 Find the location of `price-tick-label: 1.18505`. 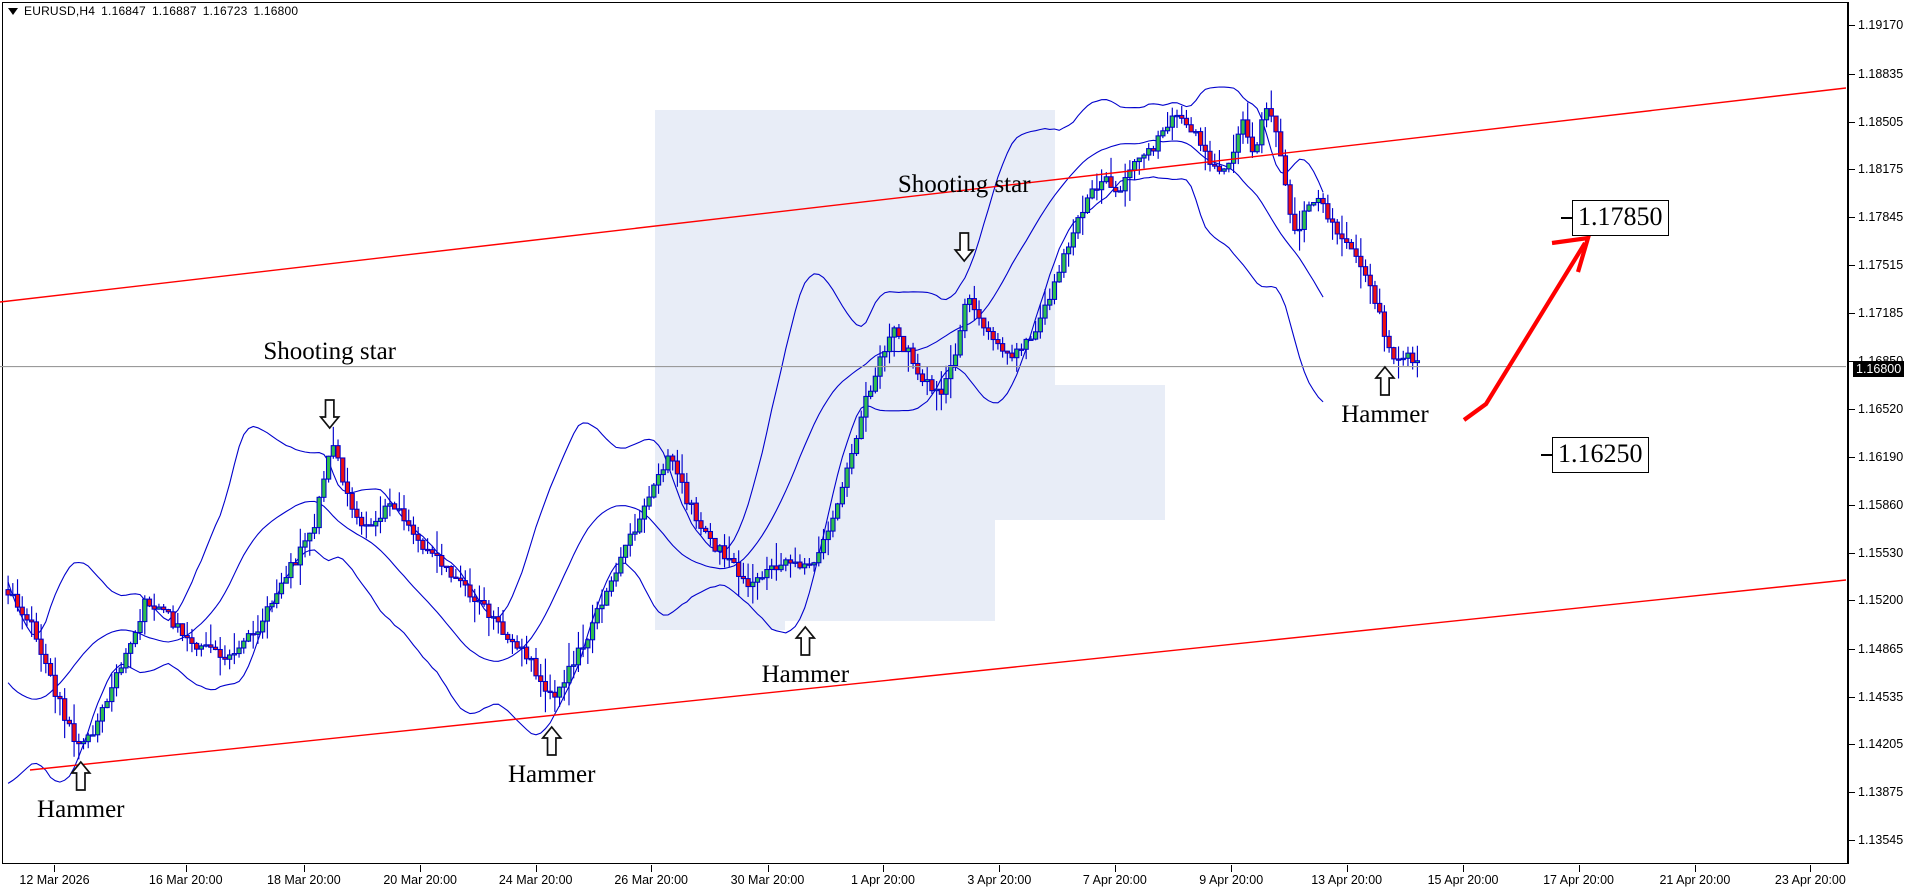

price-tick-label: 1.18505 is located at coordinates (1881, 121).